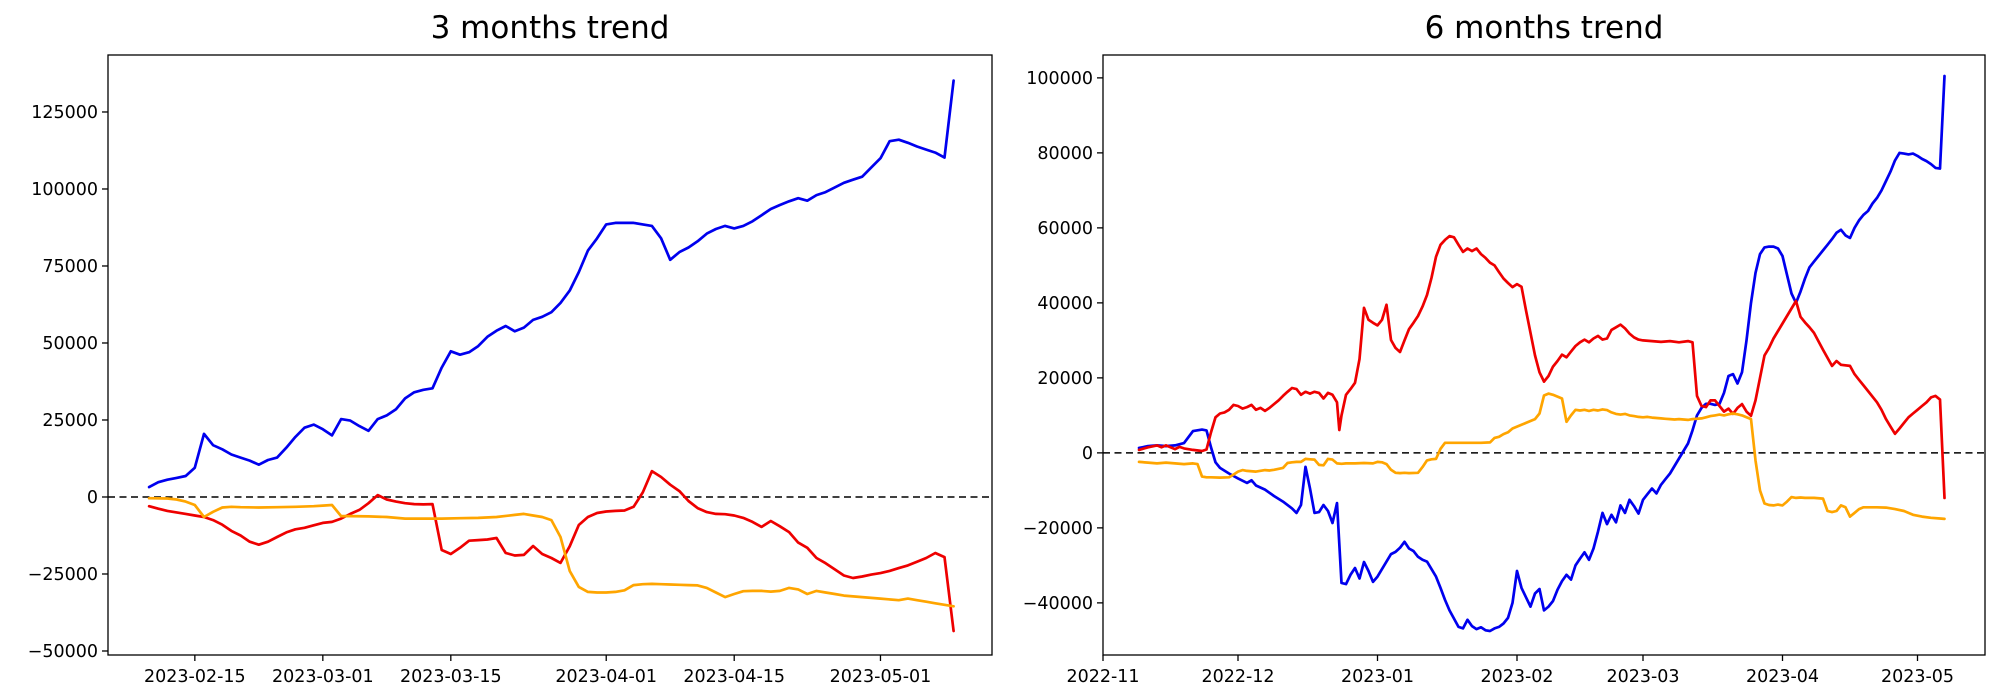  Describe the element at coordinates (323, 677) in the screenshot. I see `x-tick-label: 2023-03-01` at that location.